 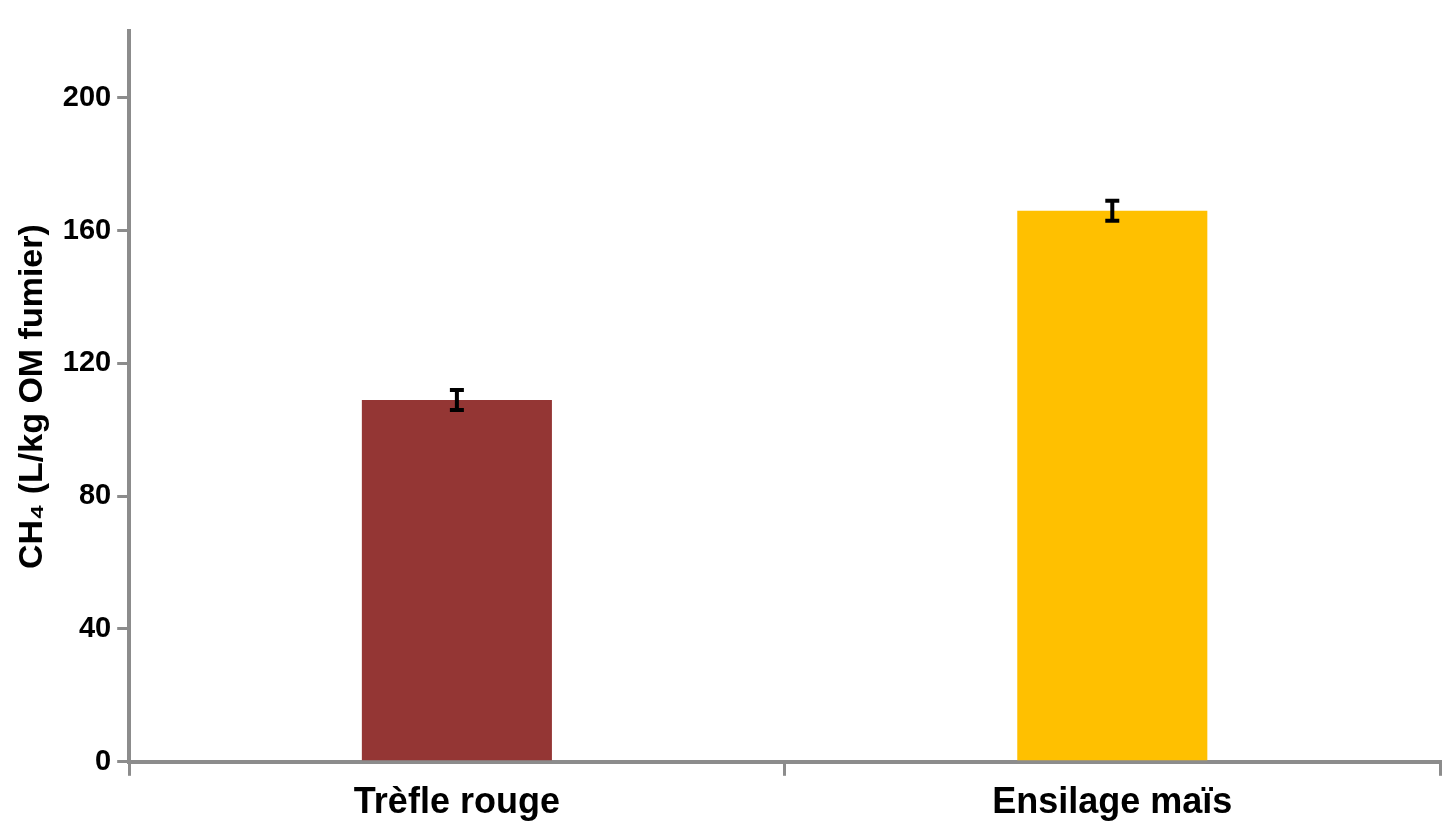 What do you see at coordinates (87, 228) in the screenshot?
I see `y-tick-label: 160` at bounding box center [87, 228].